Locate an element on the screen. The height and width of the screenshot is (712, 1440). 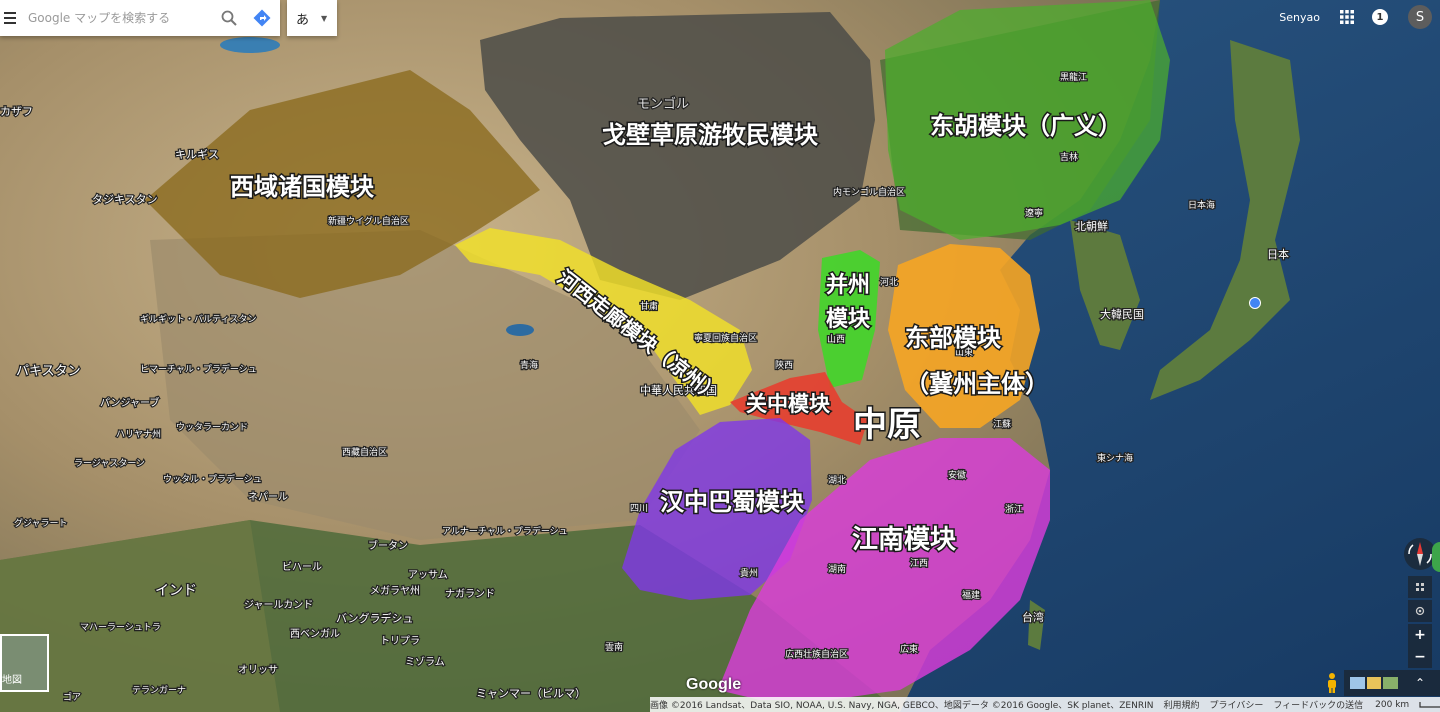
pegman-icon is located at coordinates (1332, 683).